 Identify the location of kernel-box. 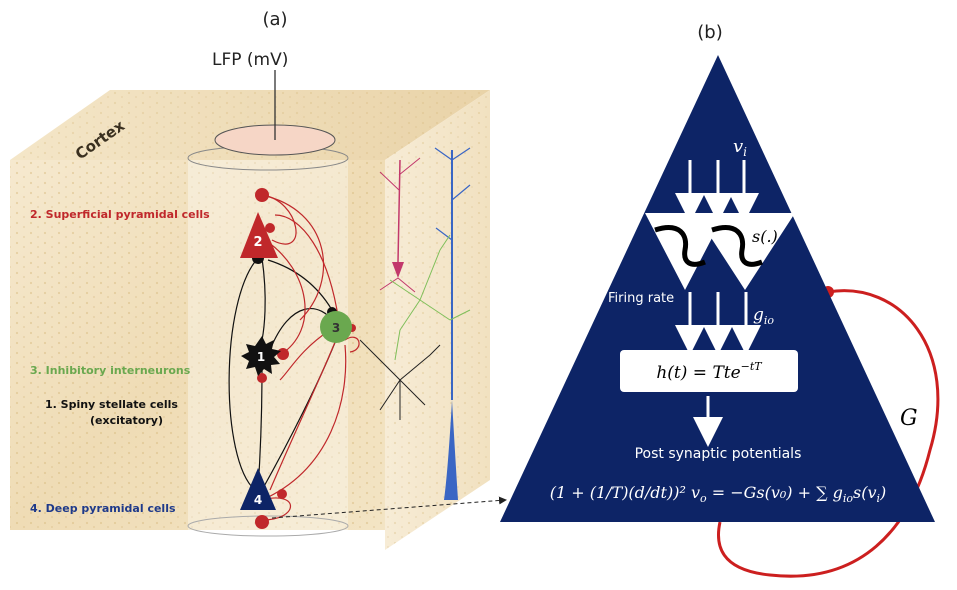
(709, 371).